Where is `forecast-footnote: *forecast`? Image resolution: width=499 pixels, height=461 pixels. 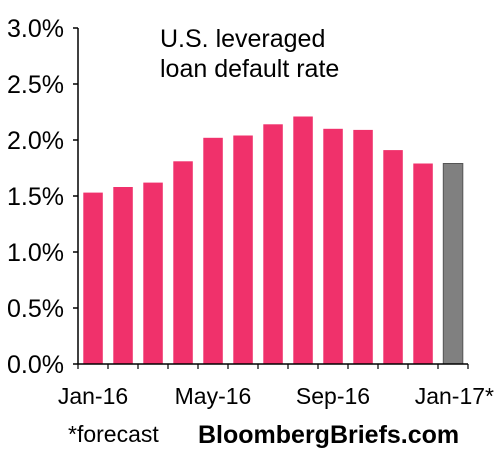 forecast-footnote: *forecast is located at coordinates (113, 434).